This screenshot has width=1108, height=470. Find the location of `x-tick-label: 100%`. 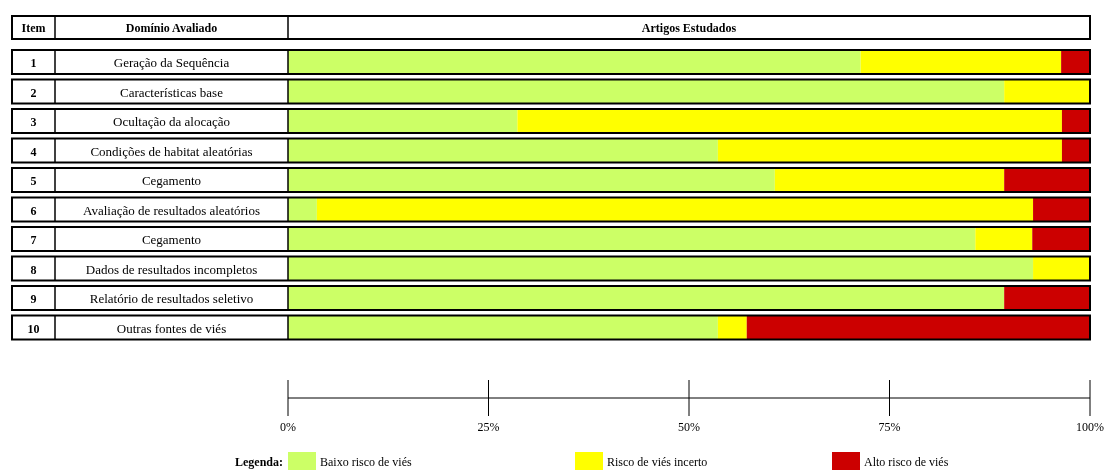

x-tick-label: 100% is located at coordinates (1090, 427).